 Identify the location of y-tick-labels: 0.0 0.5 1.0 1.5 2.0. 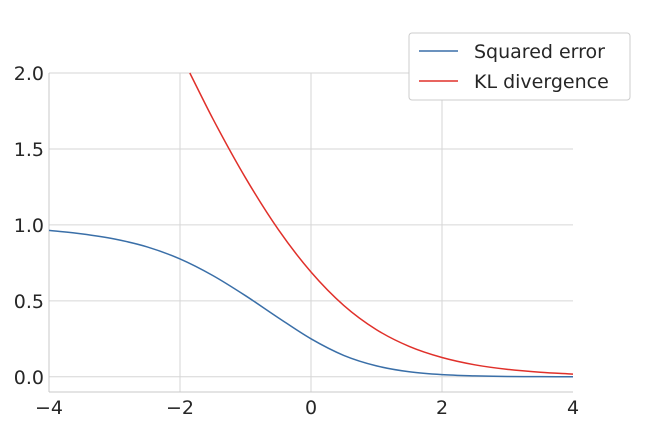
(29, 226).